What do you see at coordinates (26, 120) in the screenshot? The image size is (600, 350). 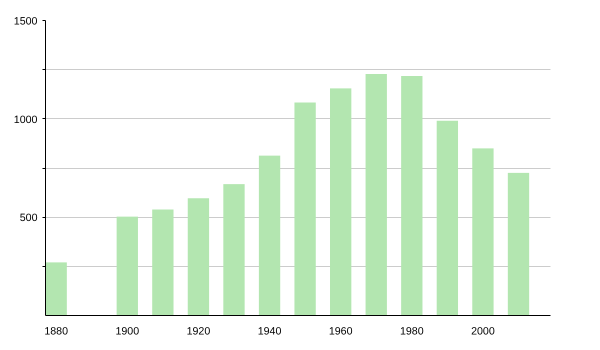 I see `y-tick-label: 1000` at bounding box center [26, 120].